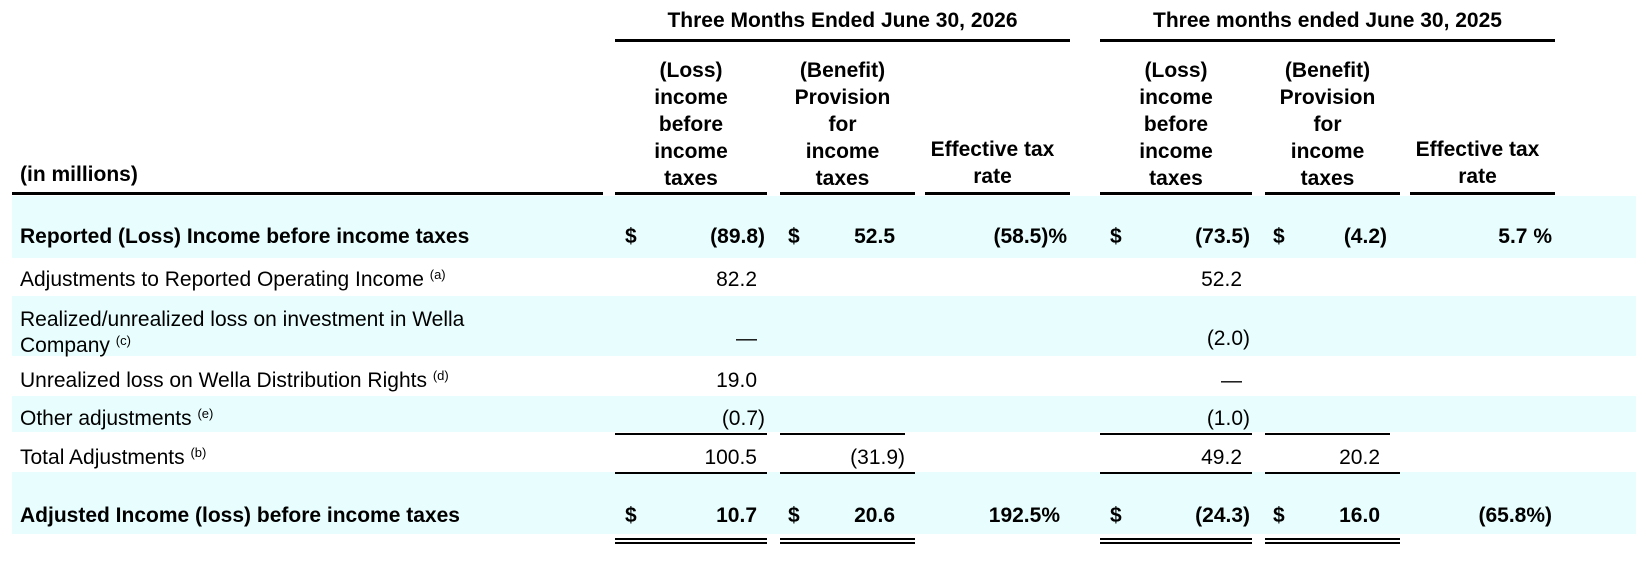  Describe the element at coordinates (205, 413) in the screenshot. I see `footnote-marker: (e)` at that location.